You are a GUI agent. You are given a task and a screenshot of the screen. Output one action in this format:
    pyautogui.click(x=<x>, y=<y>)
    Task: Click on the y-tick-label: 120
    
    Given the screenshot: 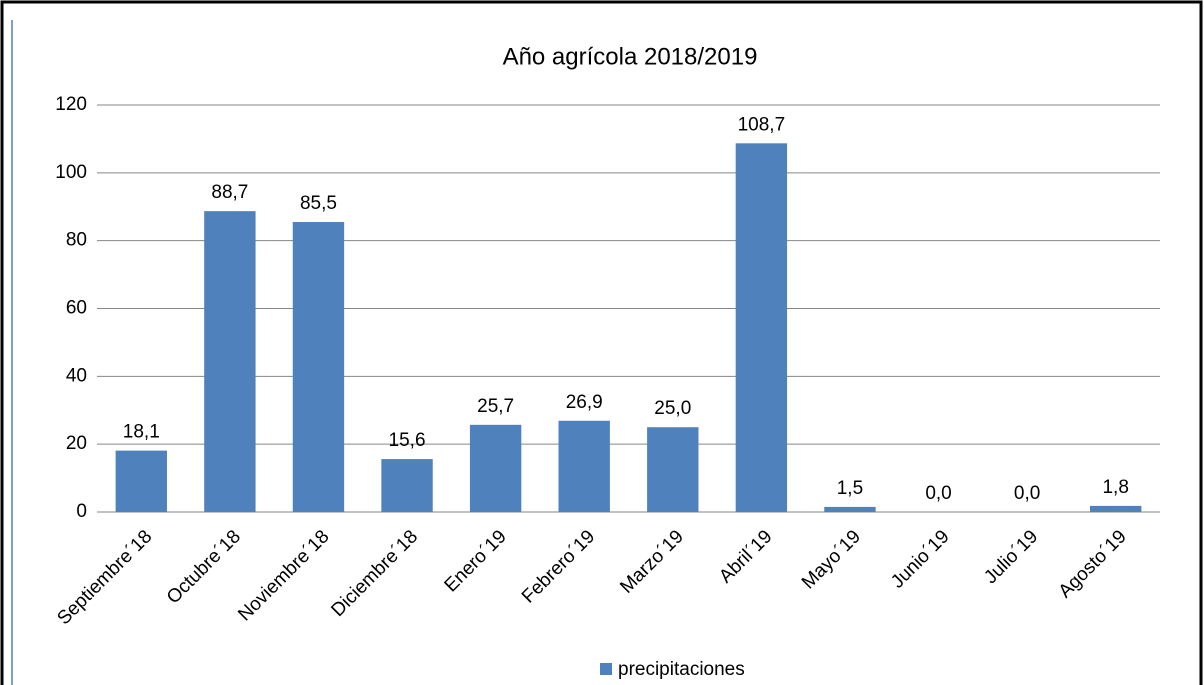 What is the action you would take?
    pyautogui.click(x=71, y=104)
    